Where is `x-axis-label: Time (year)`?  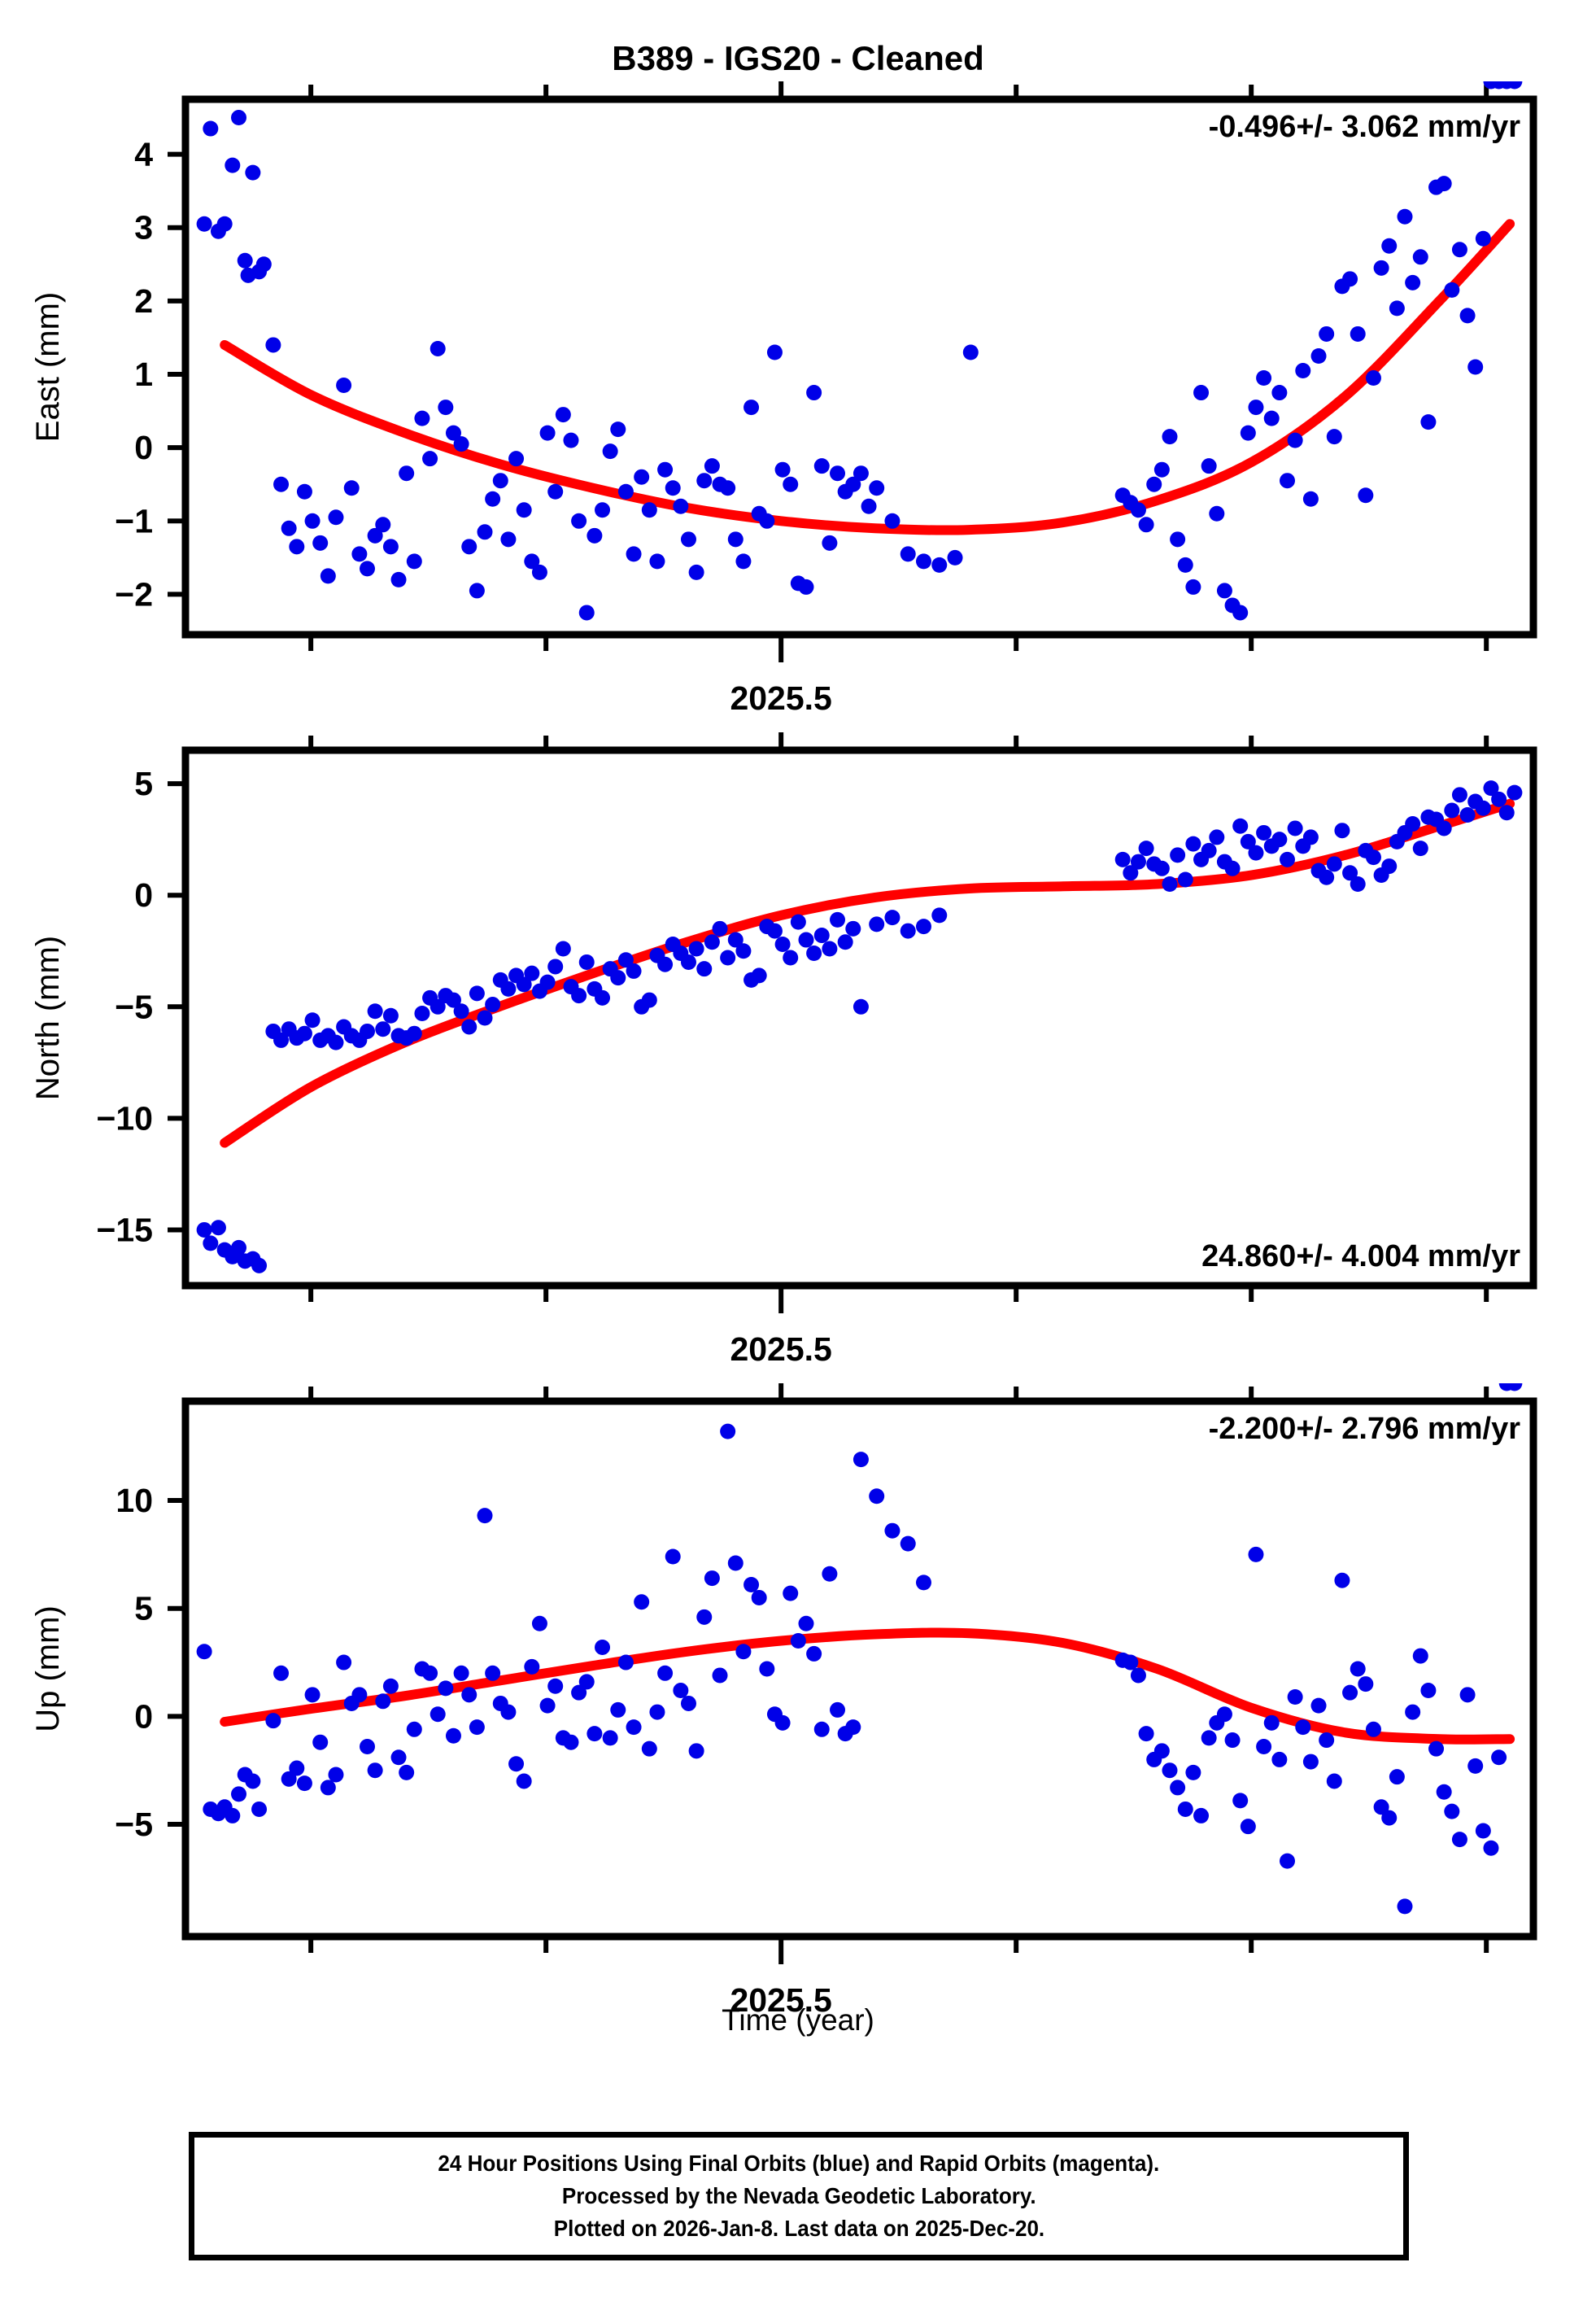
x-axis-label: Time (year) is located at coordinates (798, 2020).